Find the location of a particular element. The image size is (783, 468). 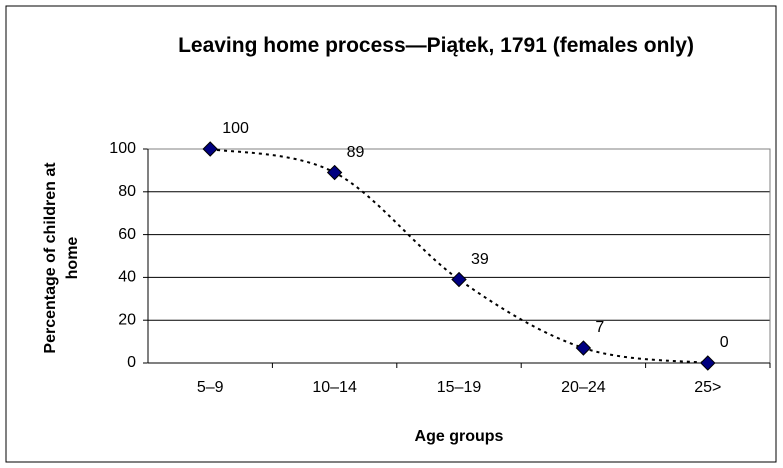

x-tick-label: 20–24 is located at coordinates (583, 387).